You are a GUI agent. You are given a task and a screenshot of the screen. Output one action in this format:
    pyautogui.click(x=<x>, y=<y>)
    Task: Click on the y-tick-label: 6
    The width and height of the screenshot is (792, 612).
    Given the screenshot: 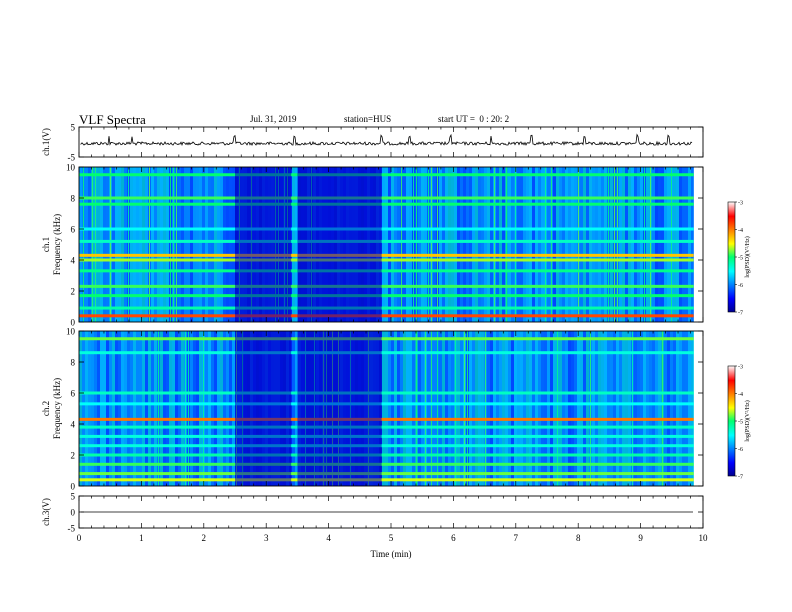 What is the action you would take?
    pyautogui.click(x=73, y=394)
    